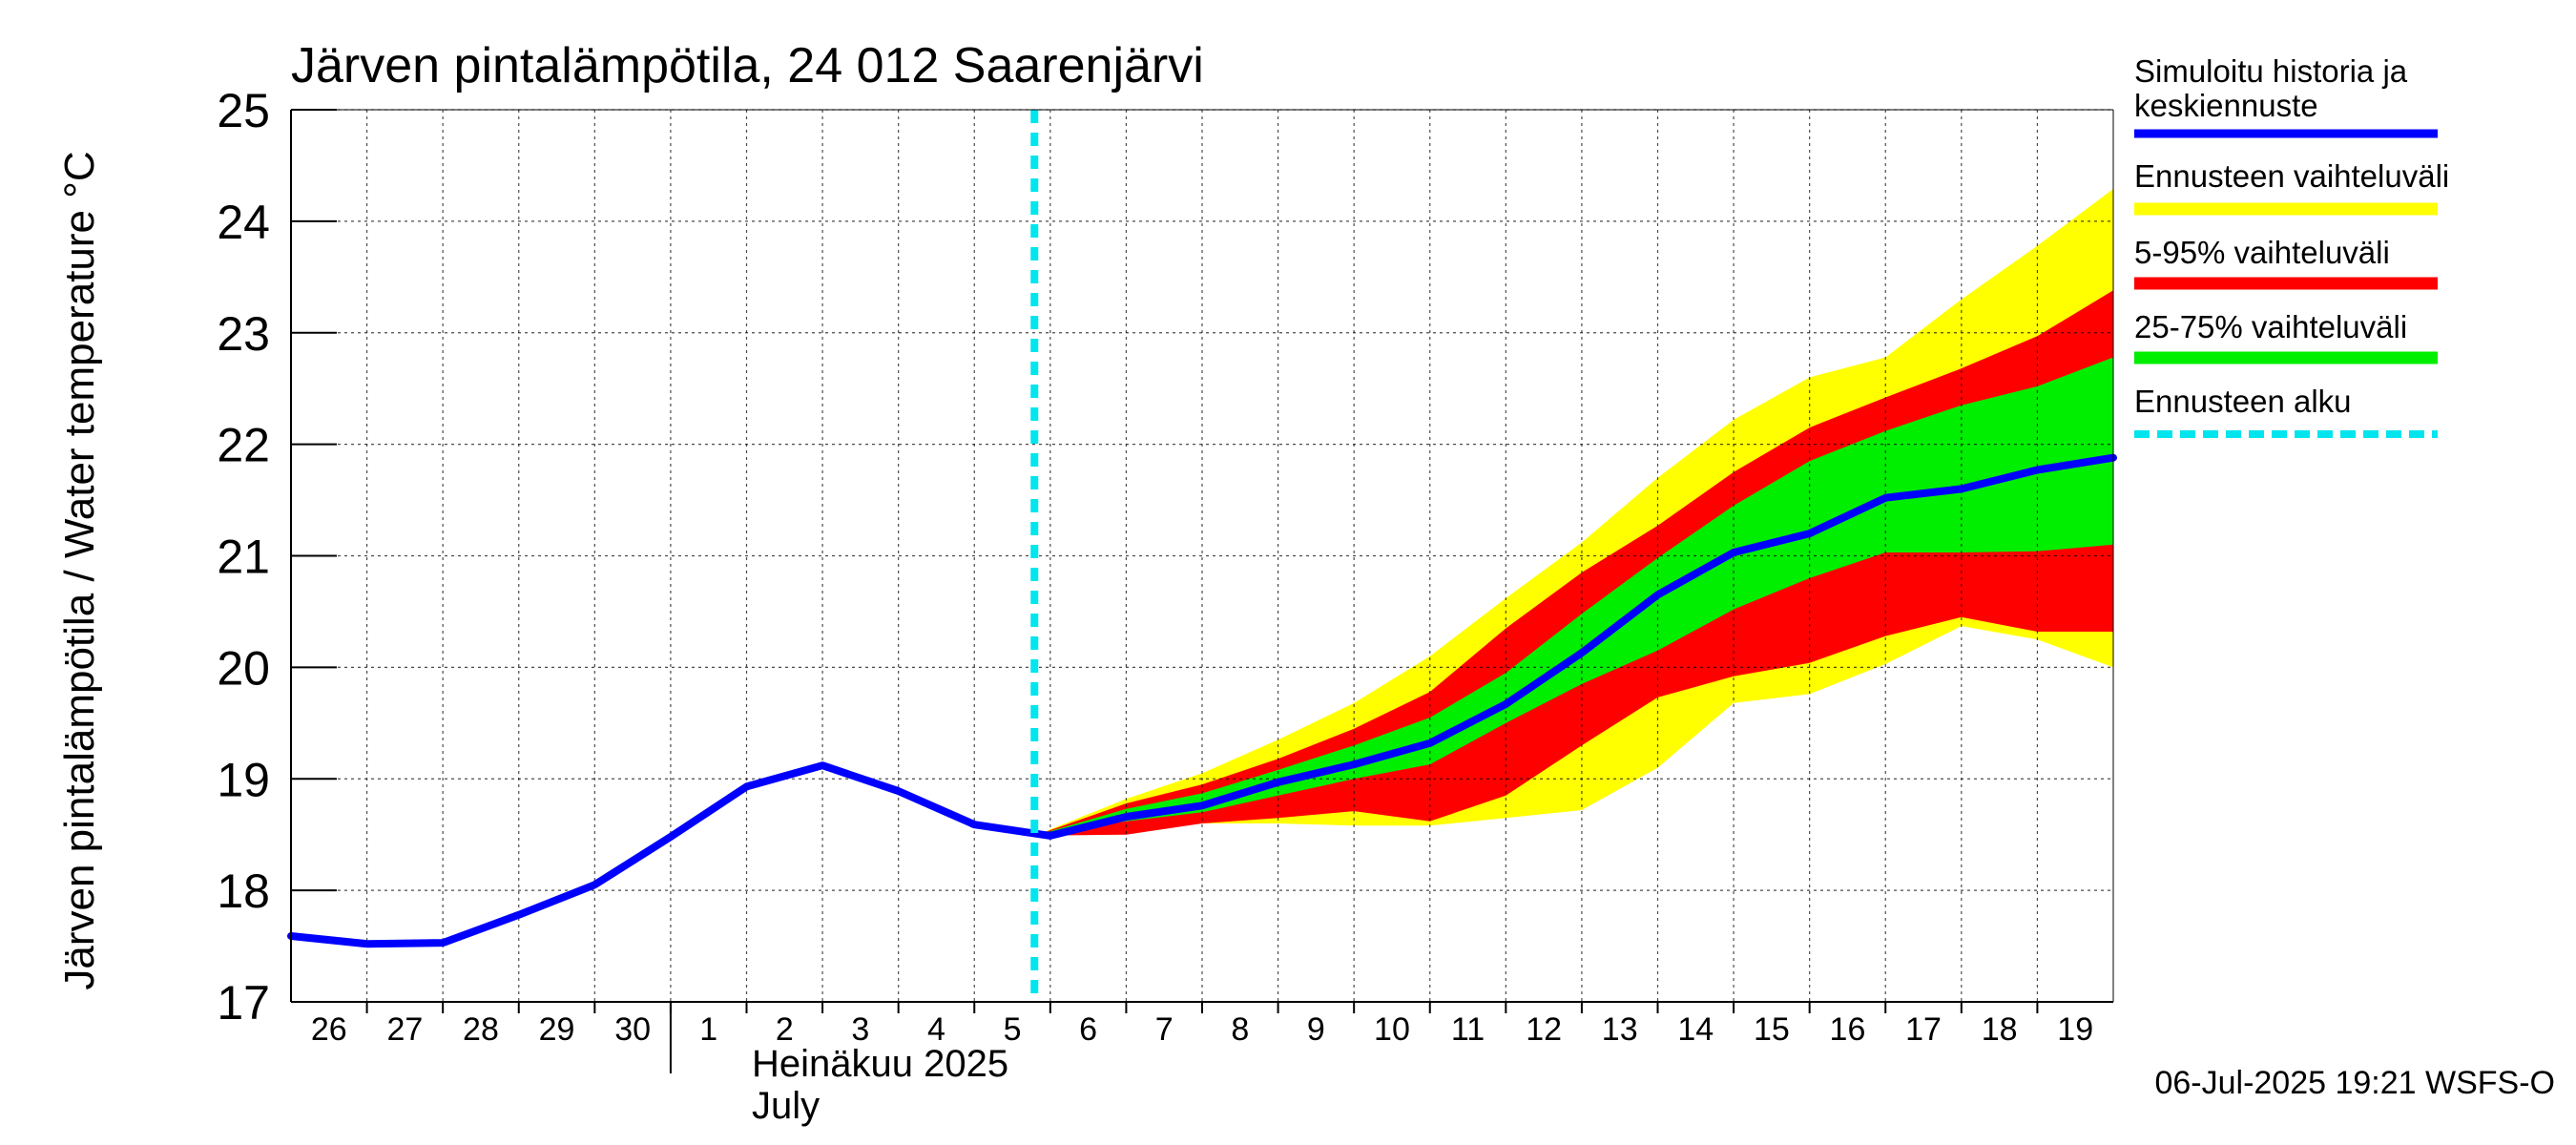  Describe the element at coordinates (1088, 1029) in the screenshot. I see `x-tick-label: 6` at that location.